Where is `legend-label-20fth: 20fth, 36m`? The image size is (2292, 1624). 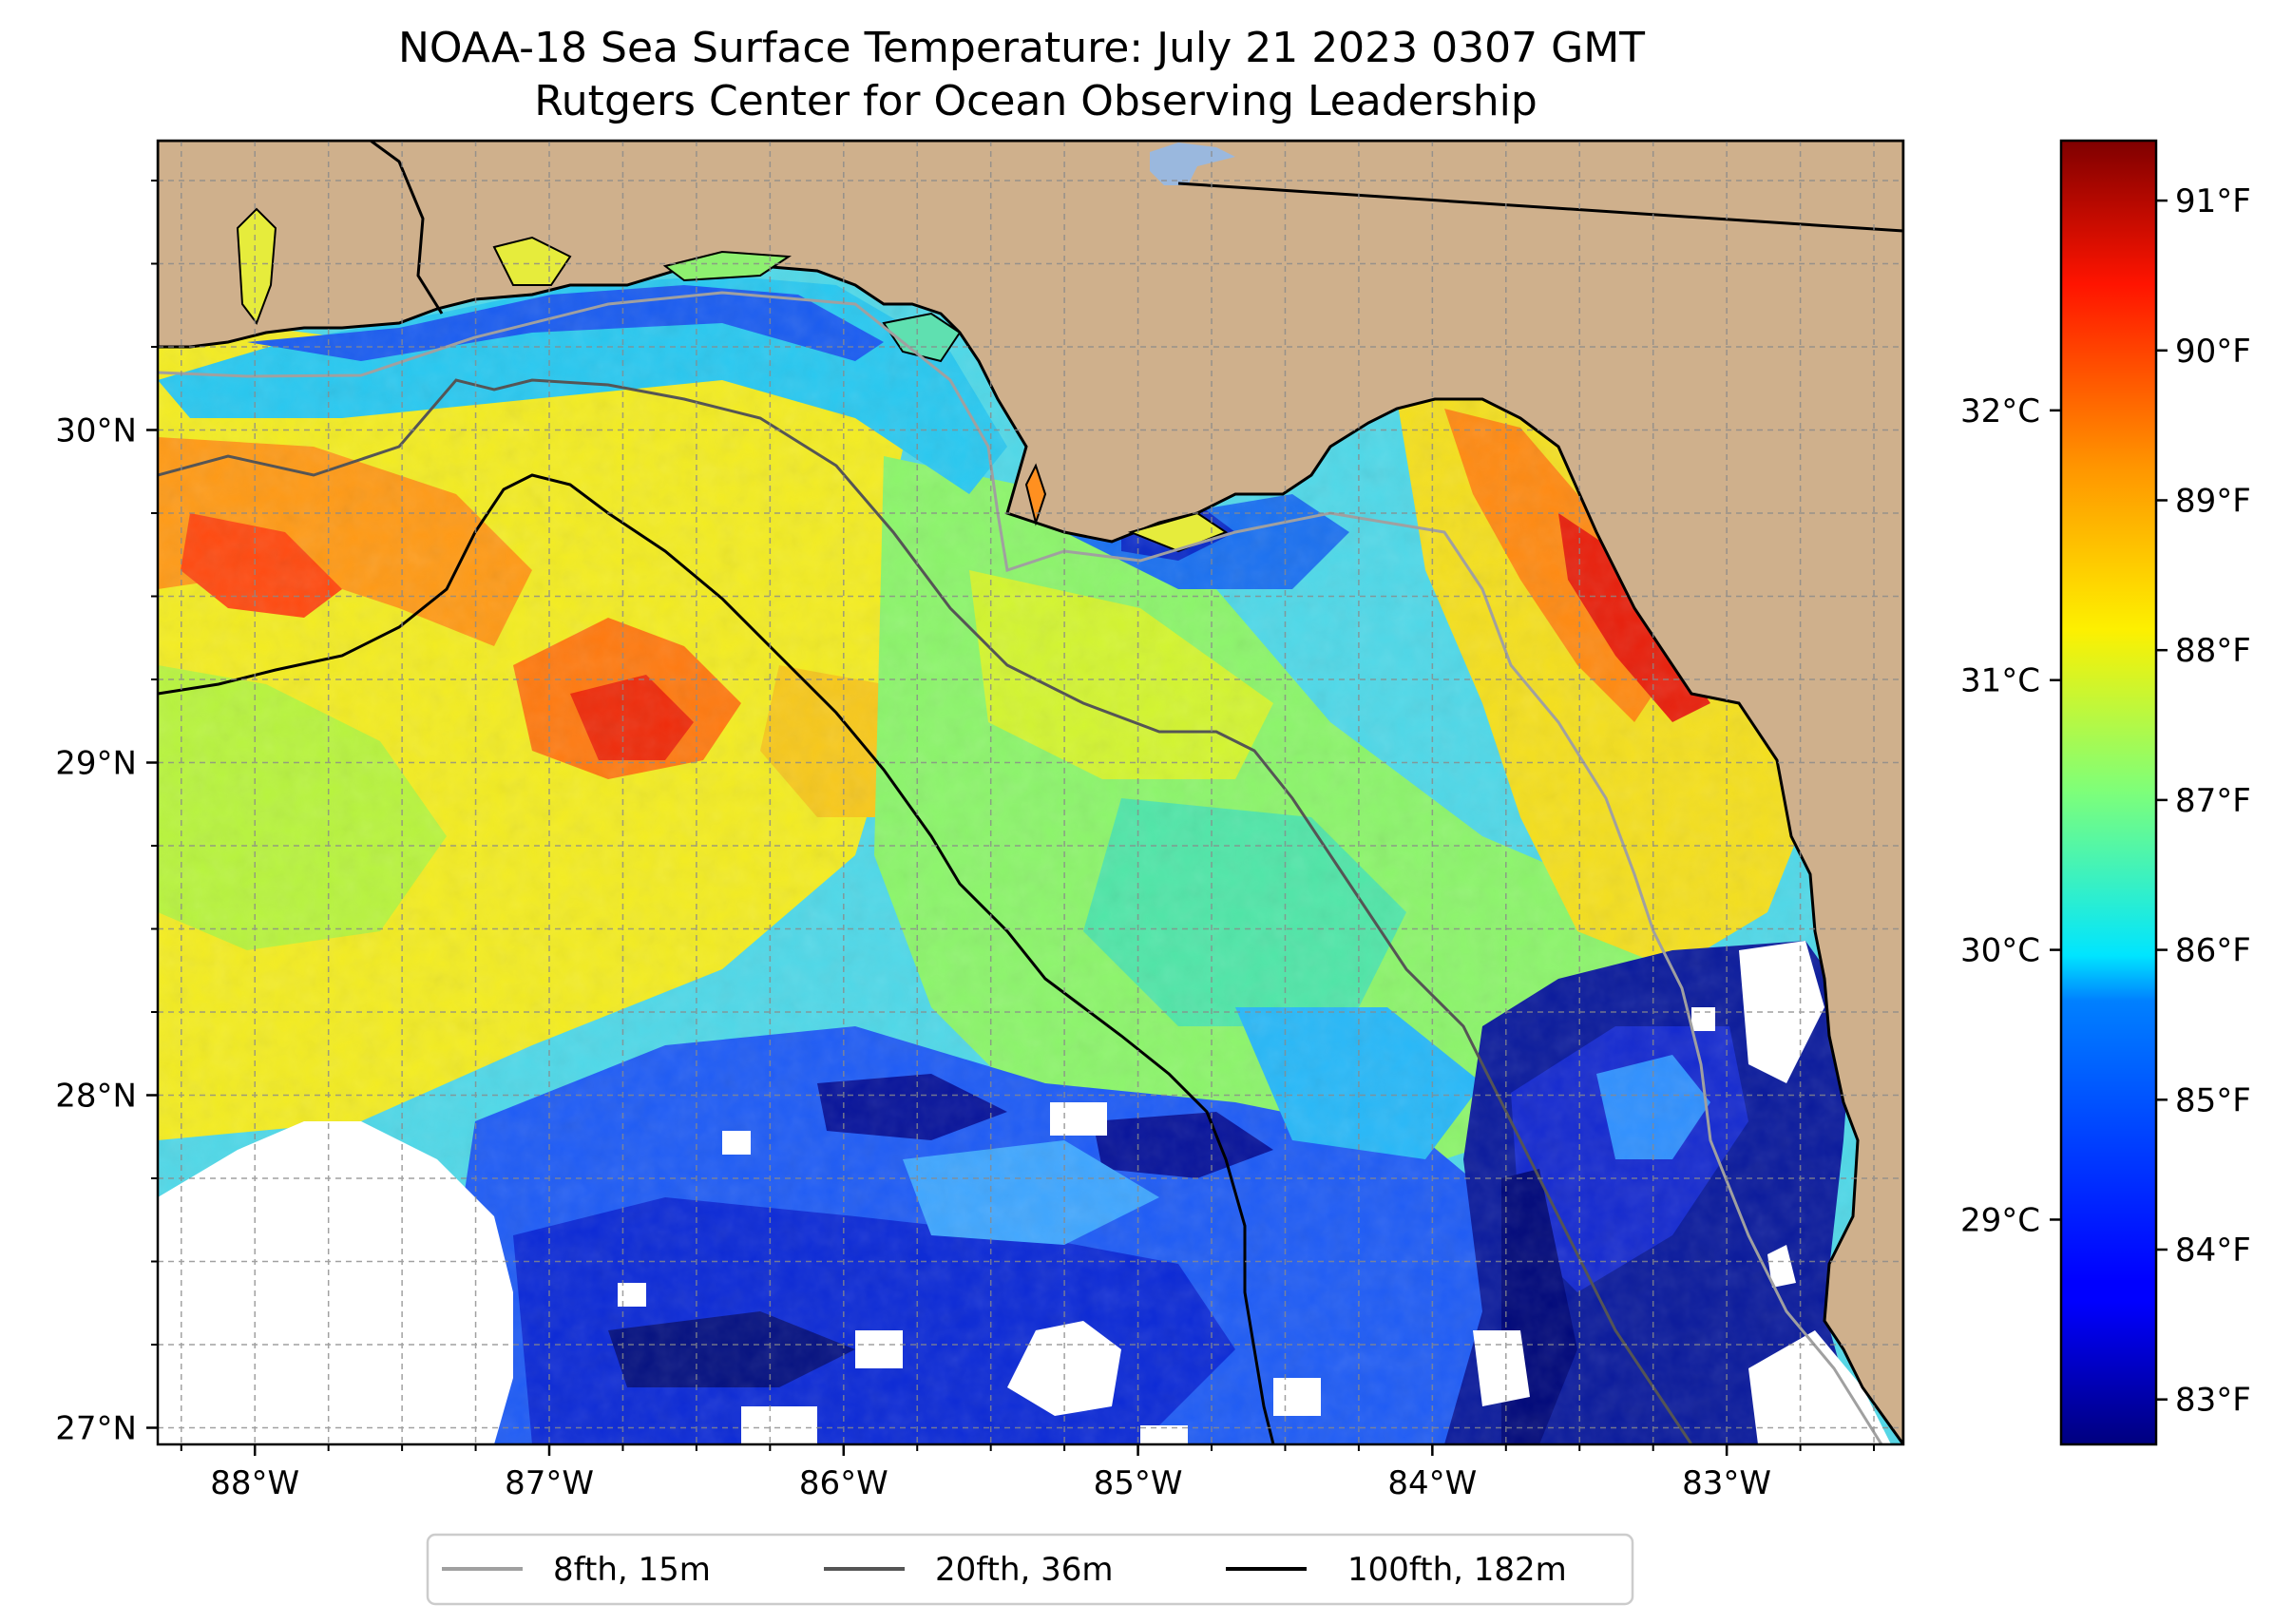
legend-label-20fth: 20fth, 36m is located at coordinates (1024, 1570).